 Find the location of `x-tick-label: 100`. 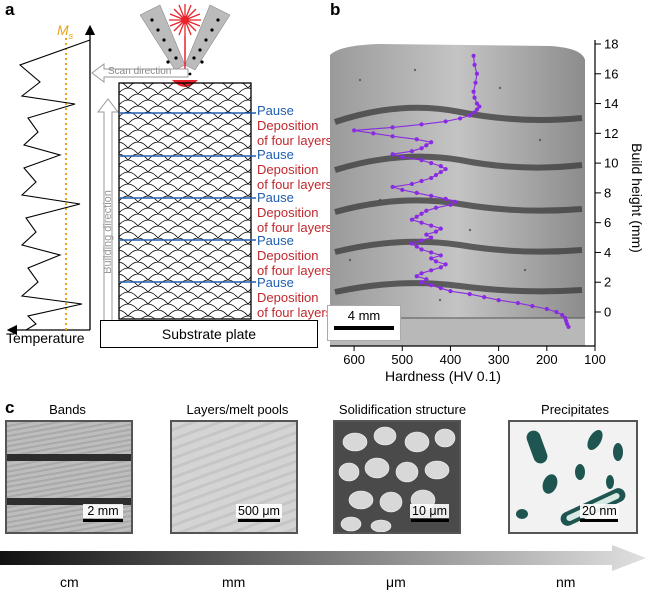

x-tick-label: 100 is located at coordinates (595, 359).